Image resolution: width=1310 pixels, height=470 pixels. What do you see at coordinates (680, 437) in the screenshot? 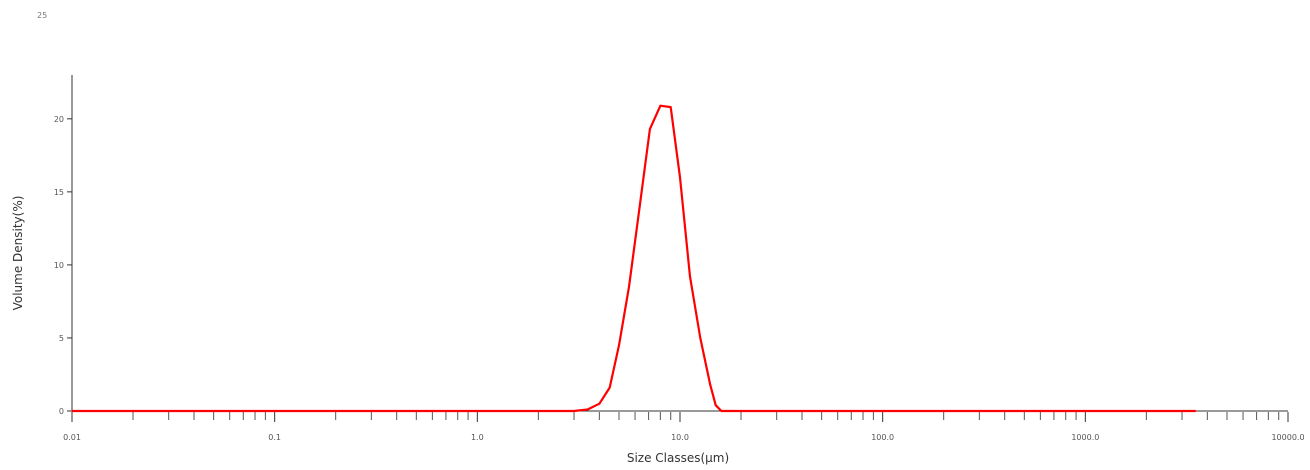
I see `x-tick-label: 10.0` at bounding box center [680, 437].